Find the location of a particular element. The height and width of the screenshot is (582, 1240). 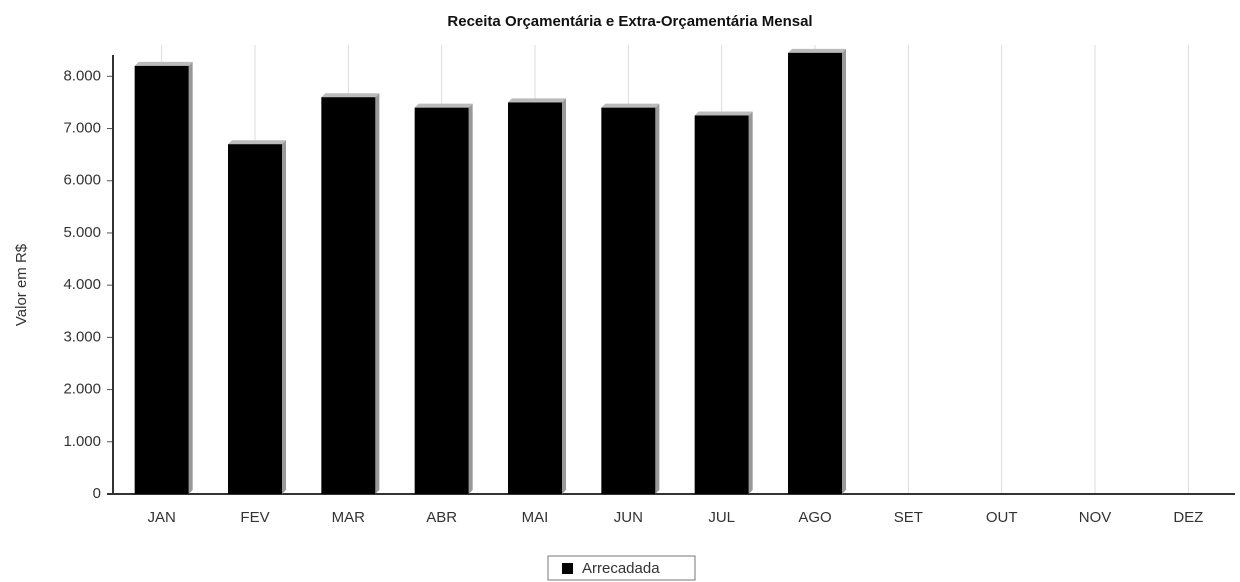

x-tick-label: SET is located at coordinates (908, 517).